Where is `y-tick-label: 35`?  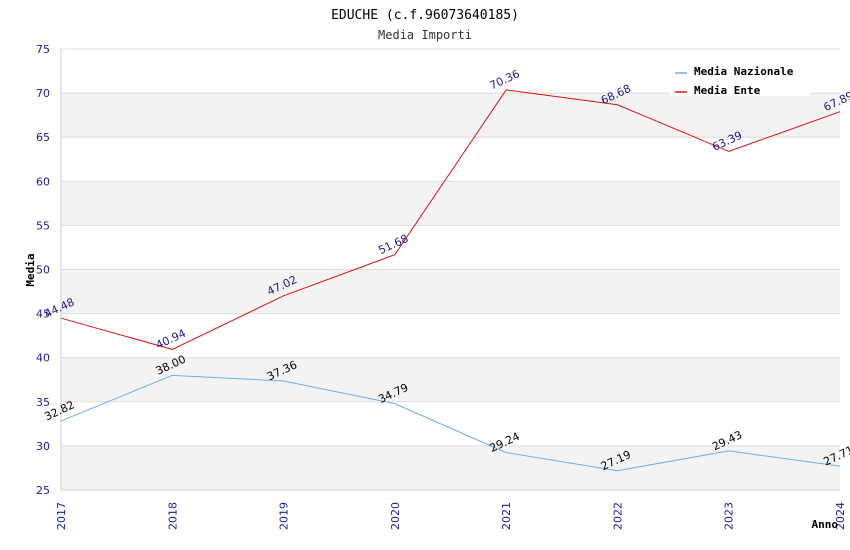 y-tick-label: 35 is located at coordinates (43, 402).